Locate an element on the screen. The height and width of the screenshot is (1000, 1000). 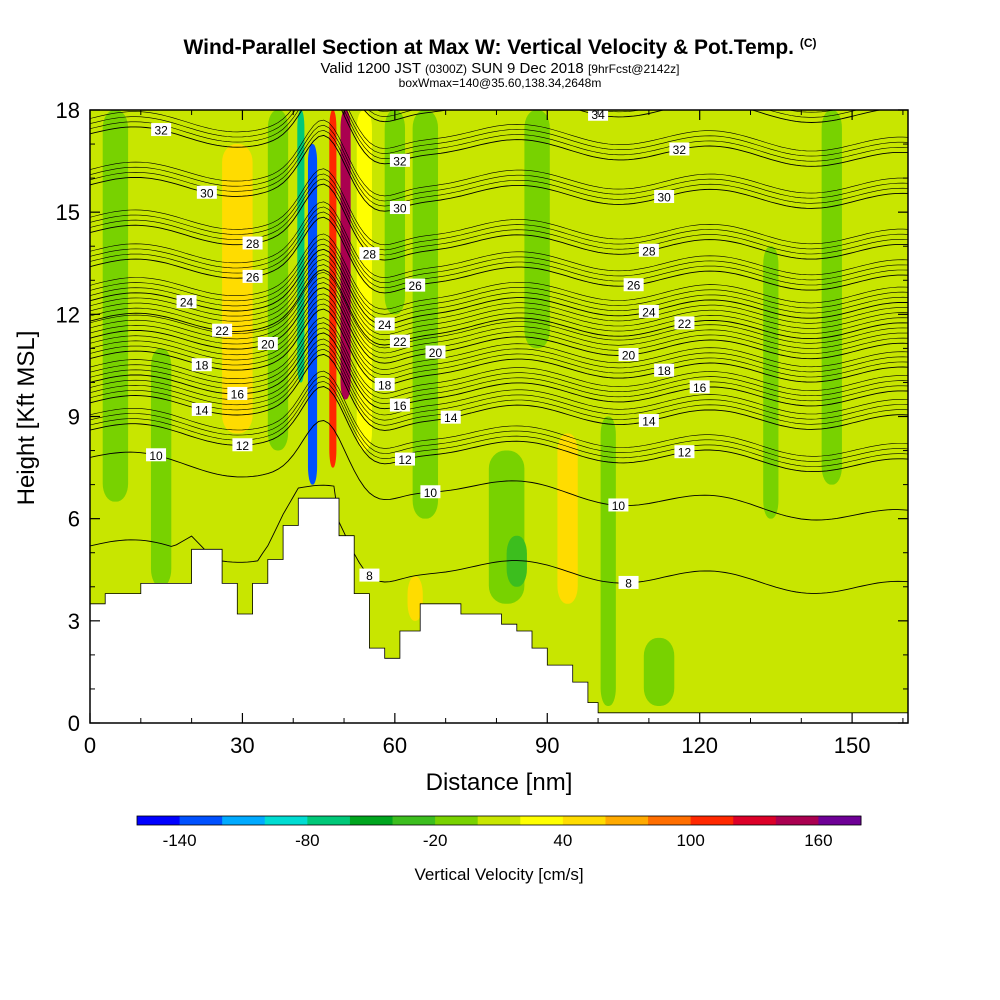
theta-label-text: 16 is located at coordinates (700, 388).